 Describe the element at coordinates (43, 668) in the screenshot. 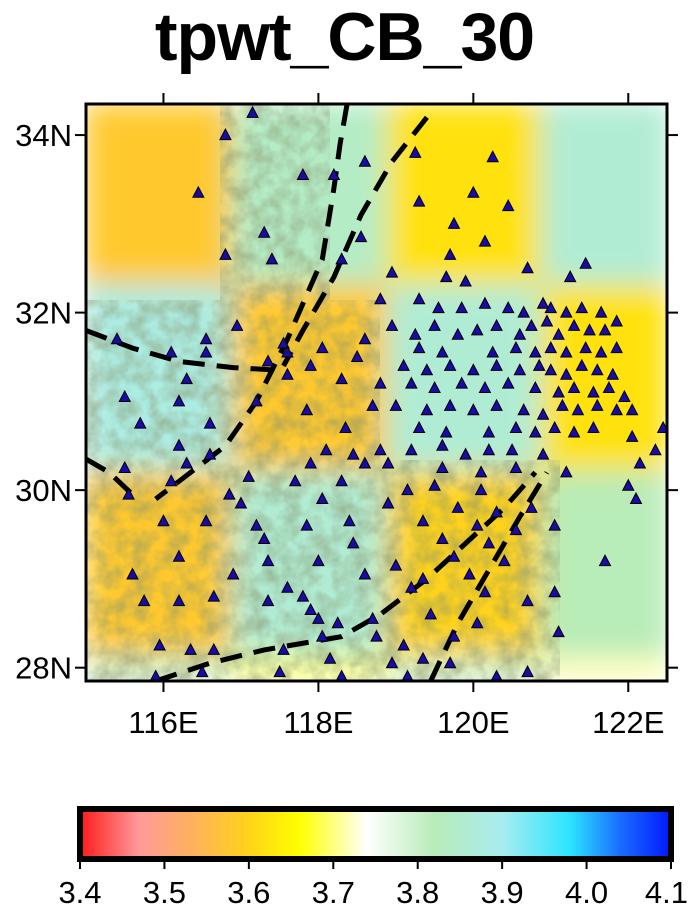

I see `y-tick-label: 28N` at that location.